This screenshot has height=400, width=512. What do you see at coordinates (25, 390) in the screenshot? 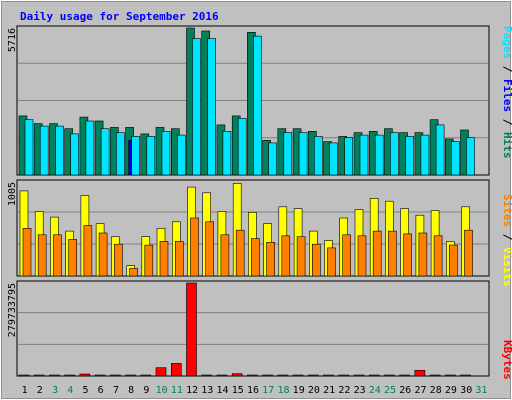
I see `day-label-1: 1` at bounding box center [25, 390].